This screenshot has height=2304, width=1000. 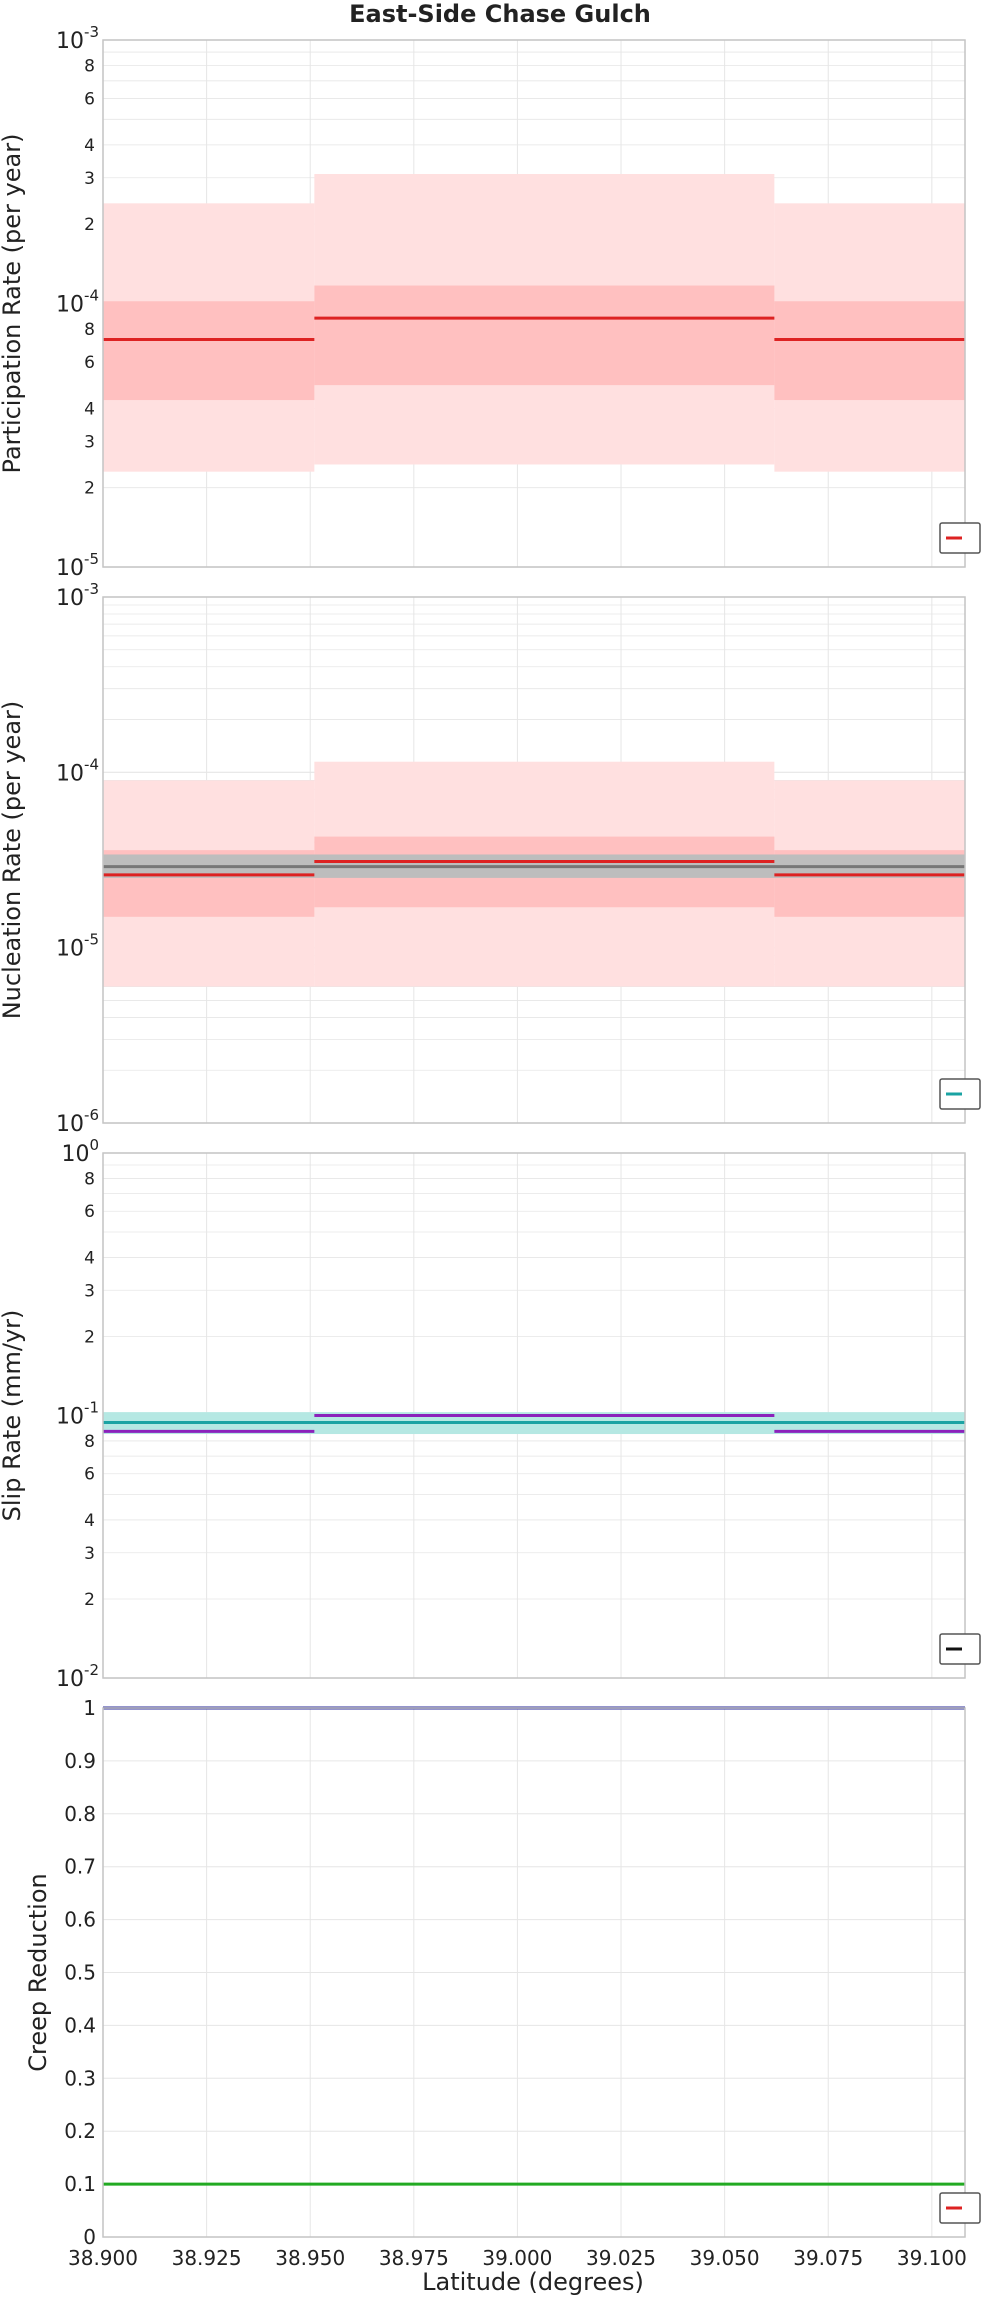 I want to click on y-tick-label: 0.9, so click(x=80, y=1761).